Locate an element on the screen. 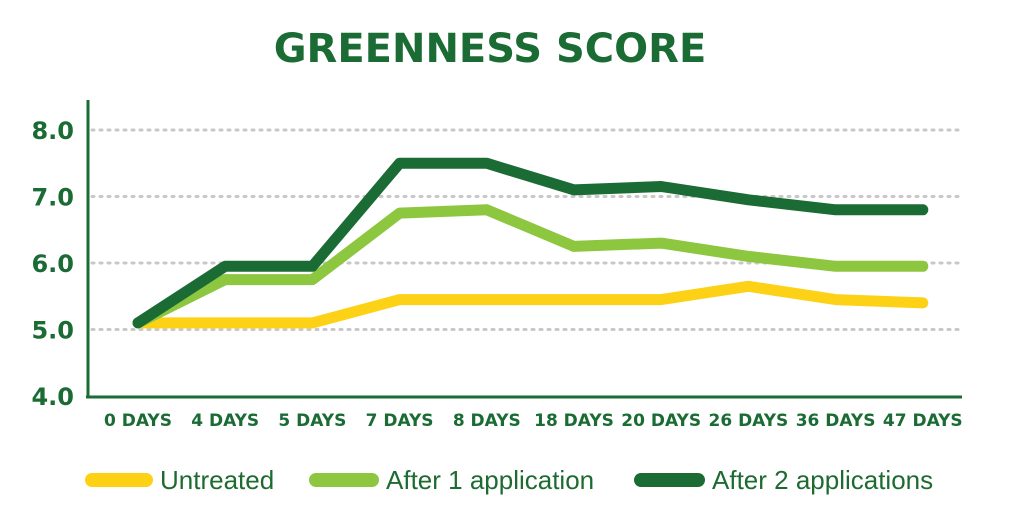 This screenshot has height=513, width=1024. legend-label: After 1 application is located at coordinates (490, 480).